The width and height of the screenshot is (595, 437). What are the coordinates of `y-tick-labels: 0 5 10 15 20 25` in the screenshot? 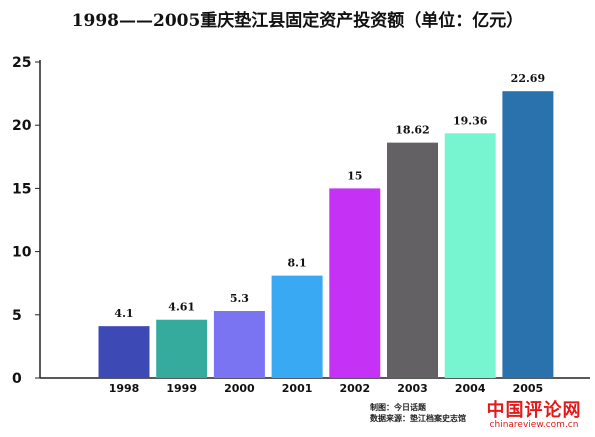 It's located at (22, 221).